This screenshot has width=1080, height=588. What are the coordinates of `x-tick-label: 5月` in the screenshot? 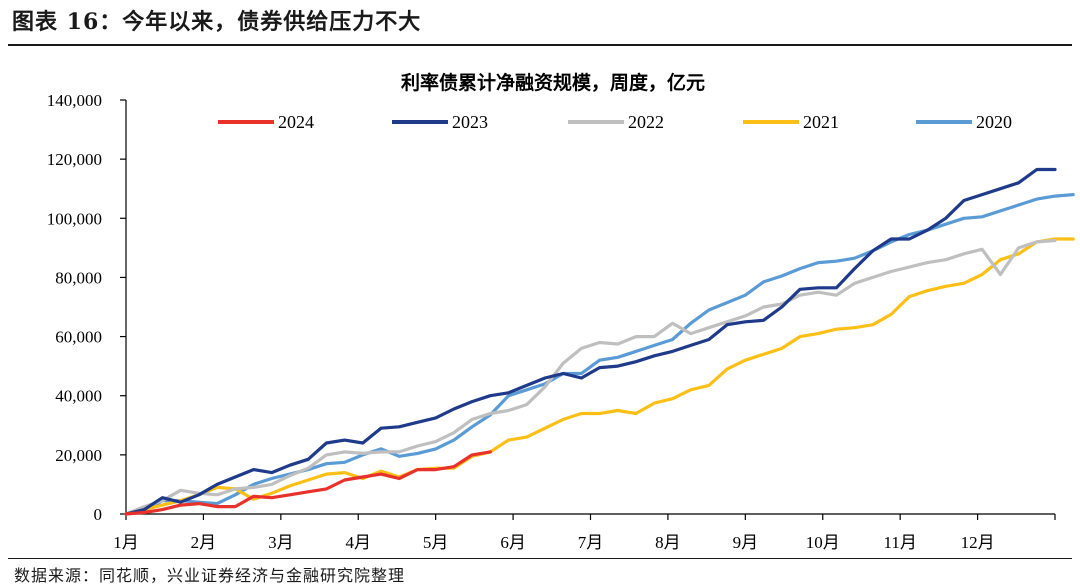 It's located at (436, 542).